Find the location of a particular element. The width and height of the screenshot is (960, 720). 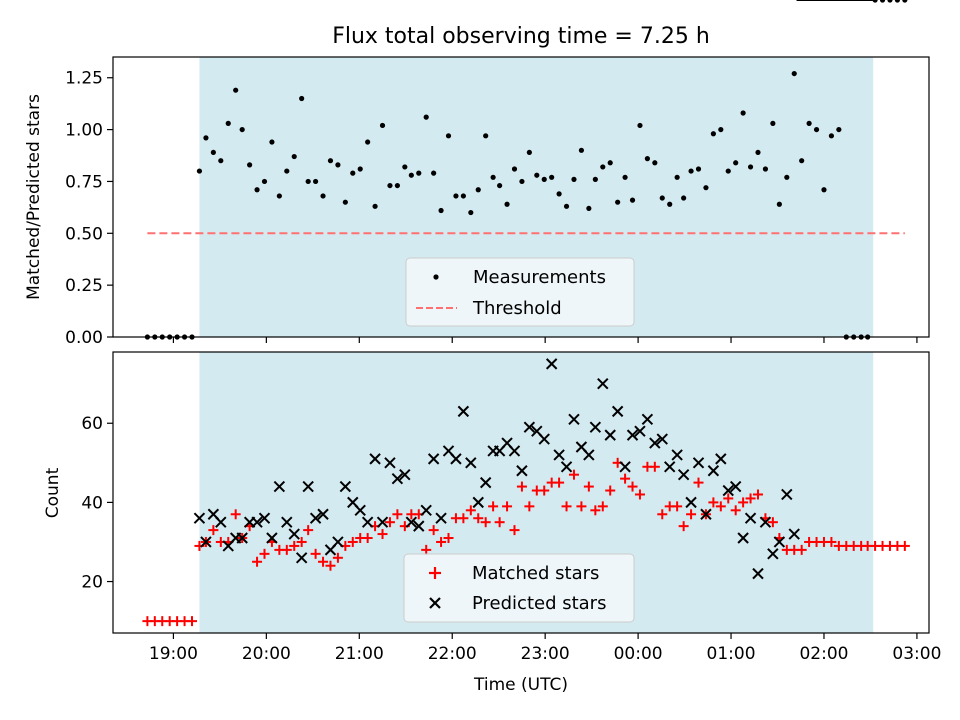

top-legend-box is located at coordinates (520, 292).